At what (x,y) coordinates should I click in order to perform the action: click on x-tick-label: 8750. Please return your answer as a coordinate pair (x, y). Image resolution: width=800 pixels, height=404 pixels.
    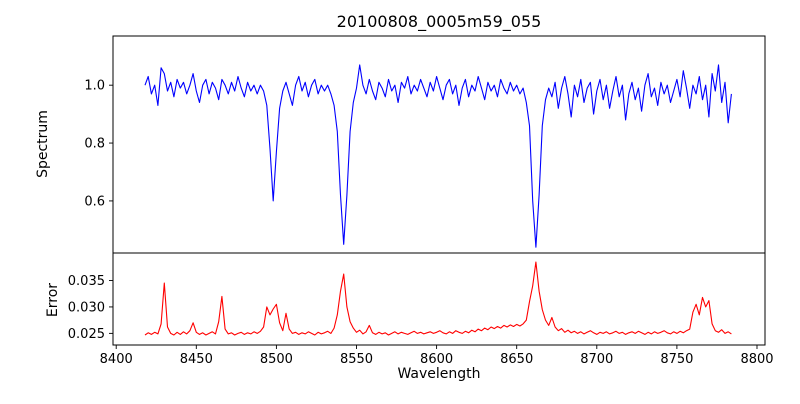
    Looking at the image, I should click on (676, 359).